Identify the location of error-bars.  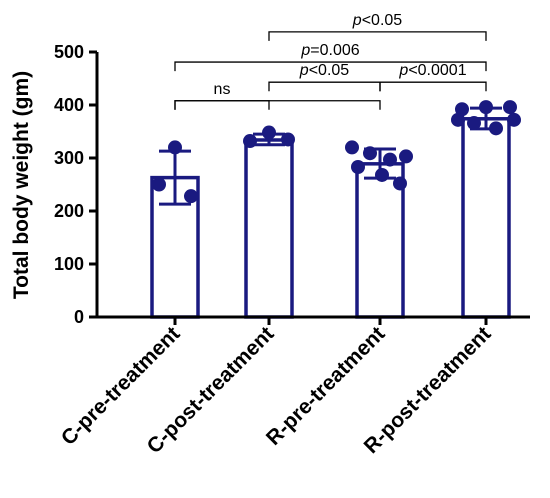
(330, 156).